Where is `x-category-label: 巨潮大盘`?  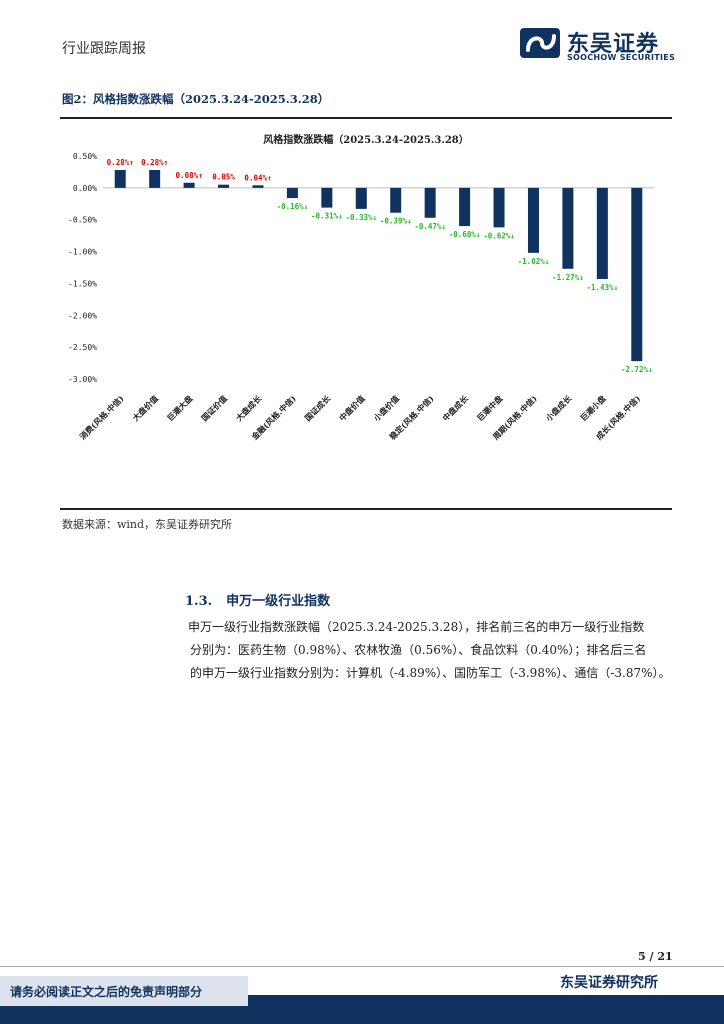
x-category-label: 巨潮大盘 is located at coordinates (180, 408).